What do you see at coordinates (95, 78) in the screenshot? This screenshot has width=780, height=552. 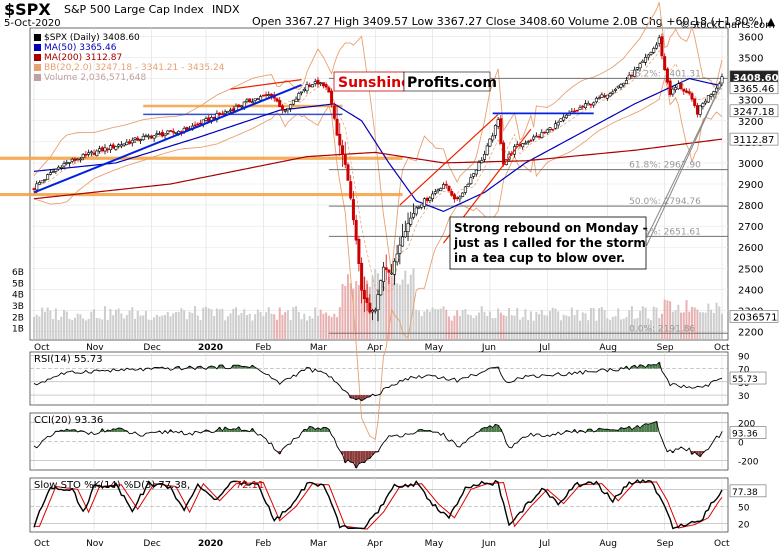 I see `legend-label: Volume 2,036,571,648` at bounding box center [95, 78].